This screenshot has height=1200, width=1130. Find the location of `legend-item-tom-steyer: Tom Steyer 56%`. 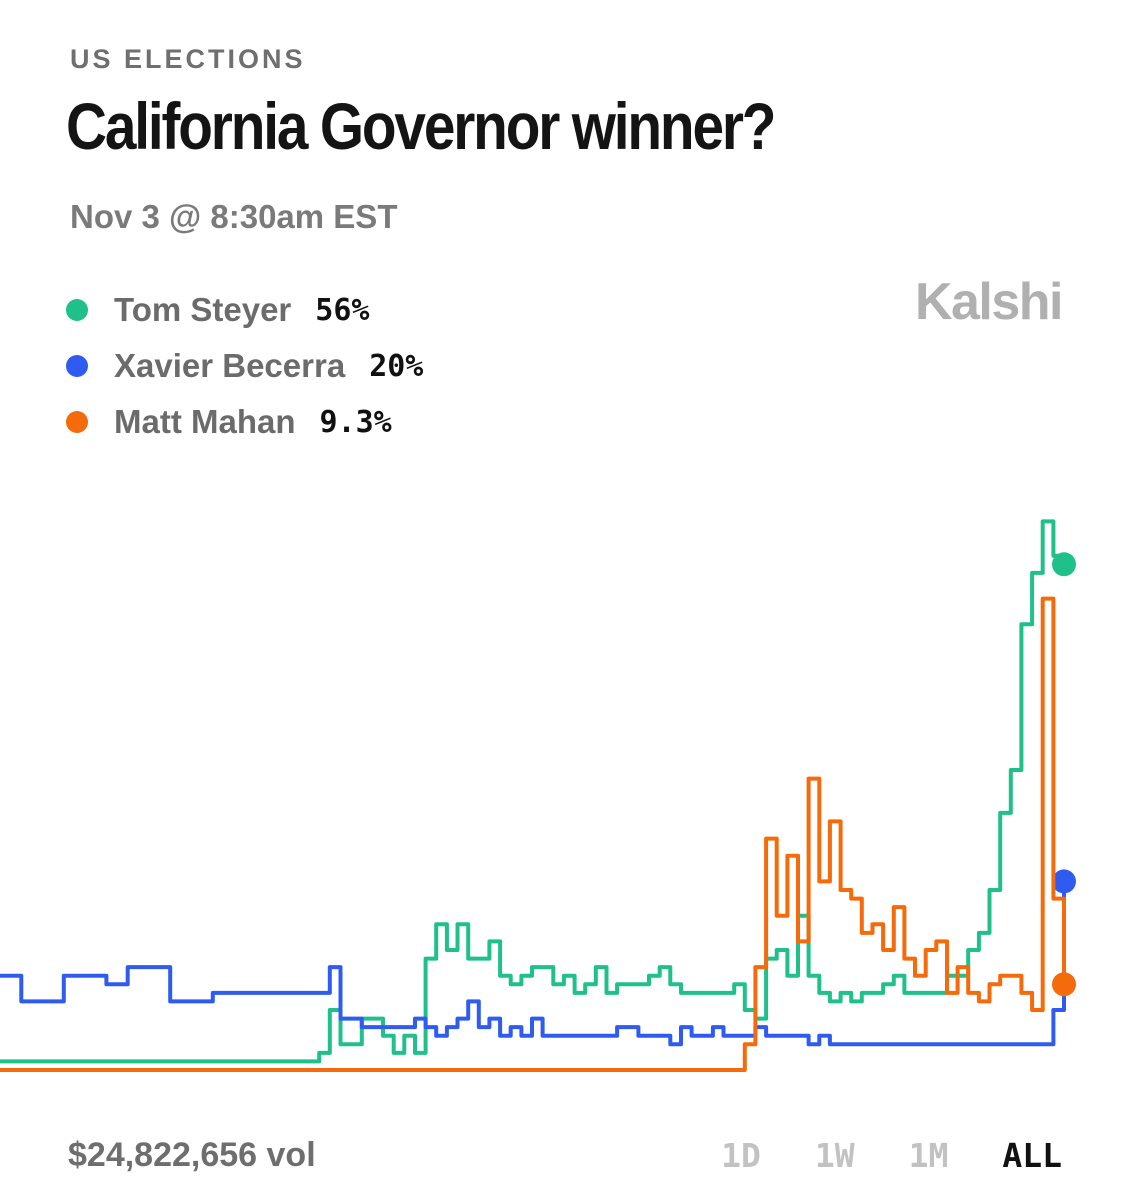

legend-item-tom-steyer: Tom Steyer 56% is located at coordinates (244, 310).